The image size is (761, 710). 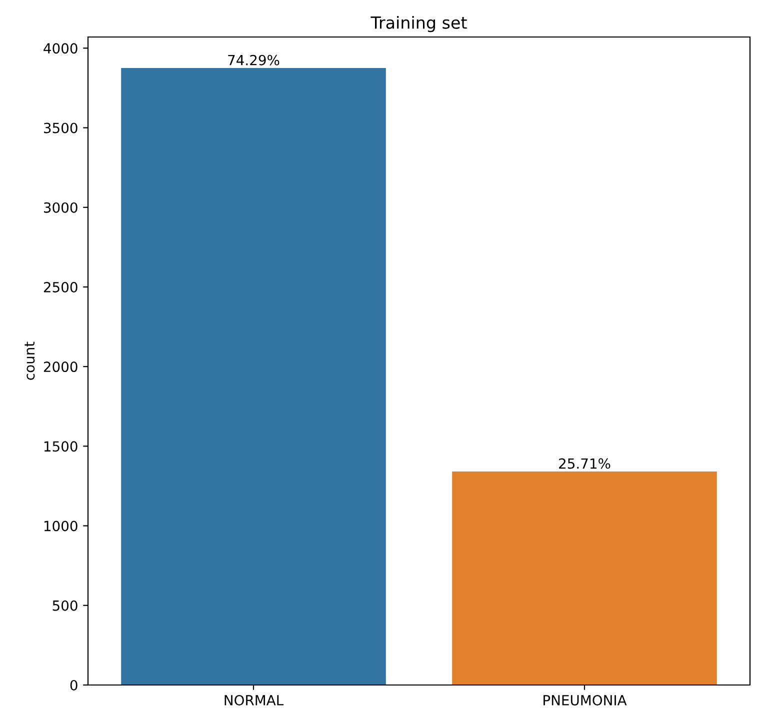 I want to click on chart-title: Training set, so click(x=418, y=24).